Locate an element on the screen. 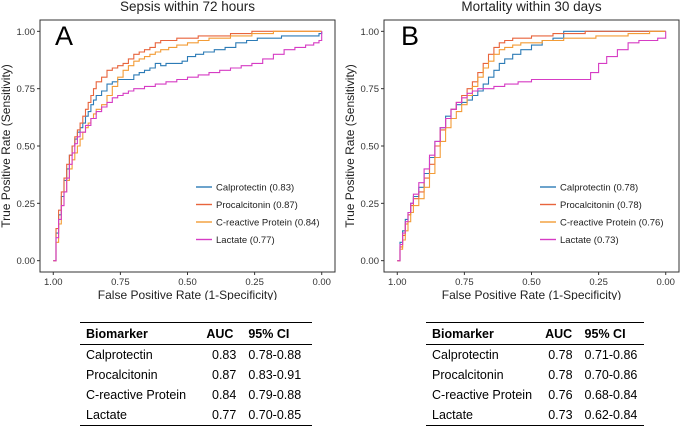 This screenshot has width=685, height=431. ci-cell: 0.83-0.91 is located at coordinates (275, 375).